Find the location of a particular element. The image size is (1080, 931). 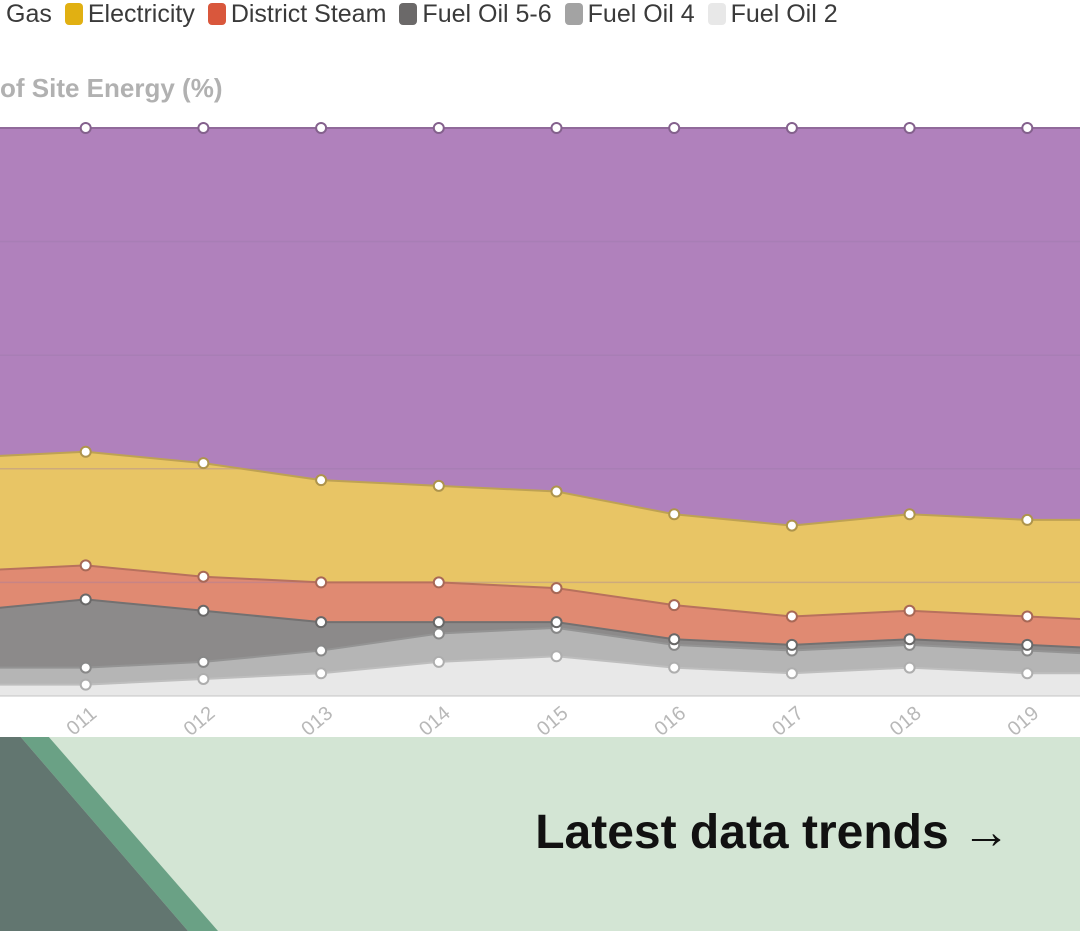

legend-label: Gas is located at coordinates (29, 14).